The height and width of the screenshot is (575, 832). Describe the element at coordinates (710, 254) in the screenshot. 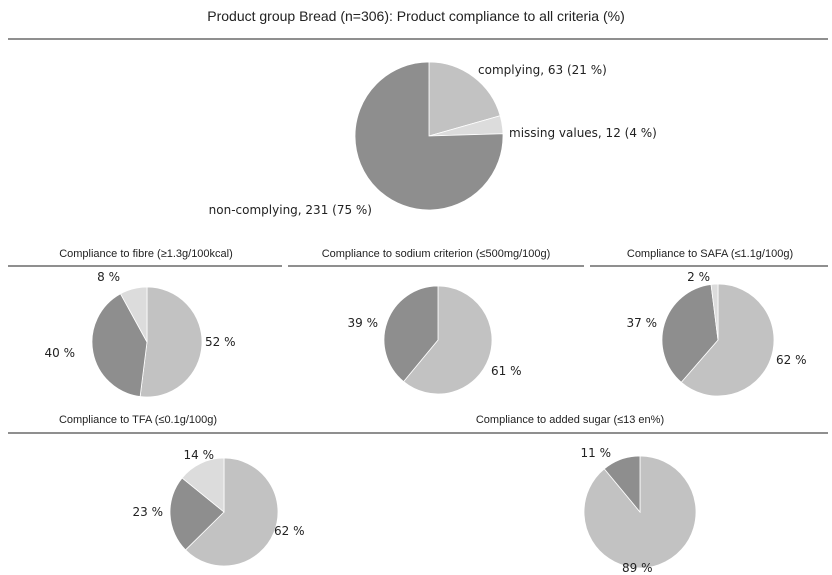

I see `safa-subtitle: Compliance to SAFA (≤1.1g/100g)` at that location.